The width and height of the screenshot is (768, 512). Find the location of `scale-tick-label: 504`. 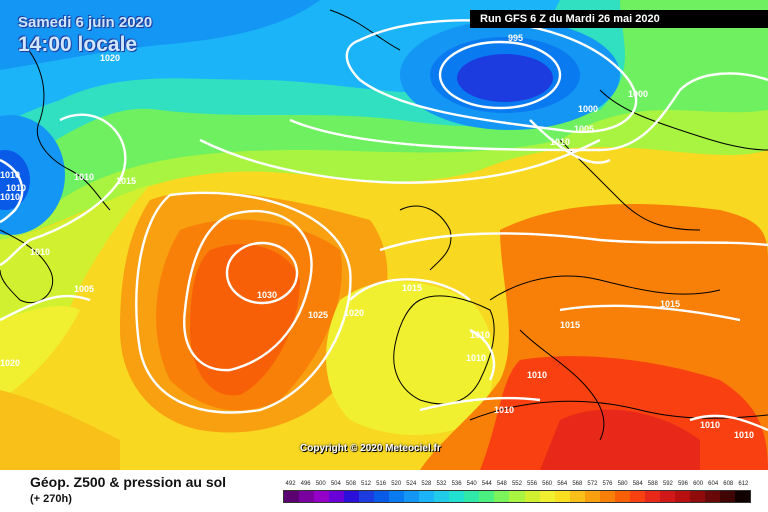

scale-tick-label: 504 is located at coordinates (335, 484).